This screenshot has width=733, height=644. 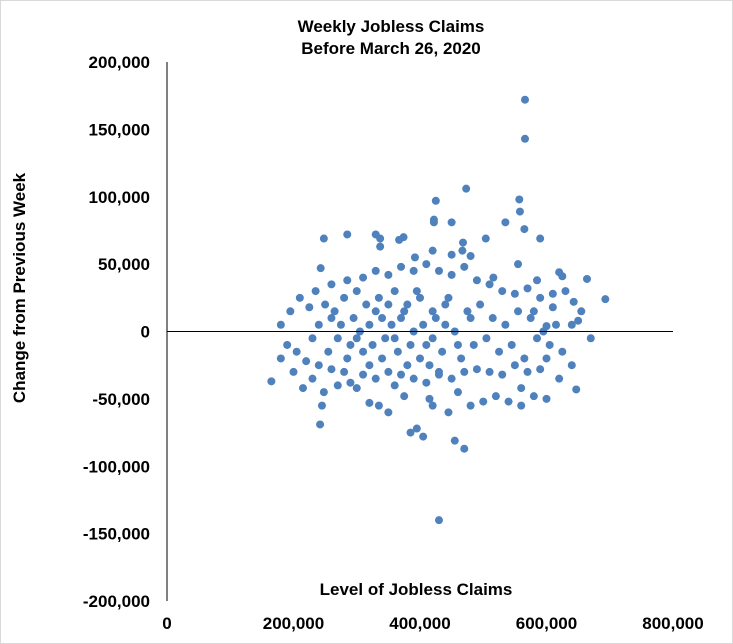 What do you see at coordinates (19, 287) in the screenshot?
I see `y-axis-title: Change from Previous Week` at bounding box center [19, 287].